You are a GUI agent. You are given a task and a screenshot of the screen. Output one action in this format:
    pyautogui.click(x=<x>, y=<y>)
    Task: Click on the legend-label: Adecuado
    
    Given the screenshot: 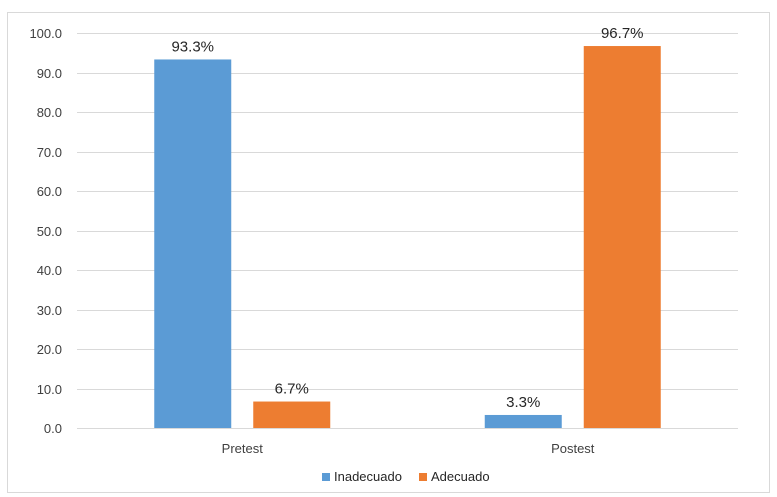 What is the action you would take?
    pyautogui.click(x=460, y=476)
    